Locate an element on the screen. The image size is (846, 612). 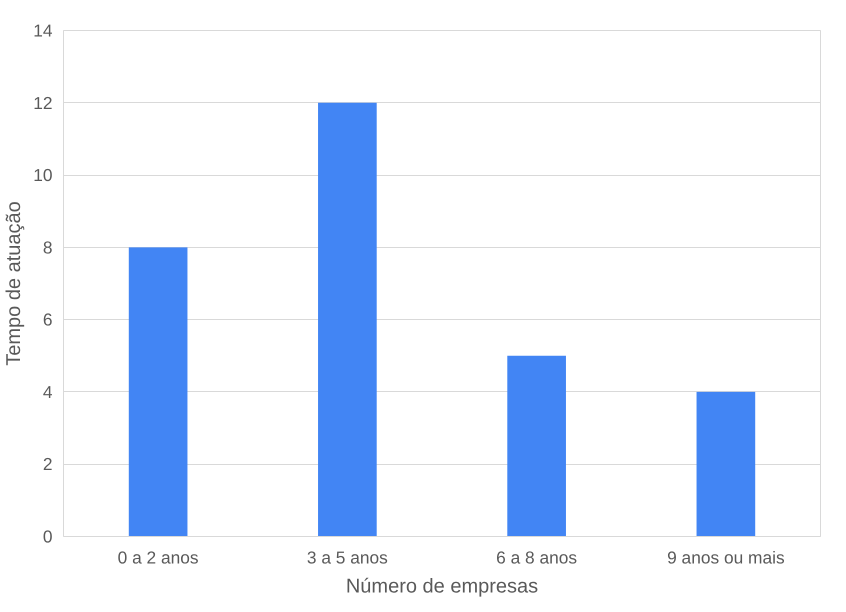
y-tick-label: 6 is located at coordinates (47, 320).